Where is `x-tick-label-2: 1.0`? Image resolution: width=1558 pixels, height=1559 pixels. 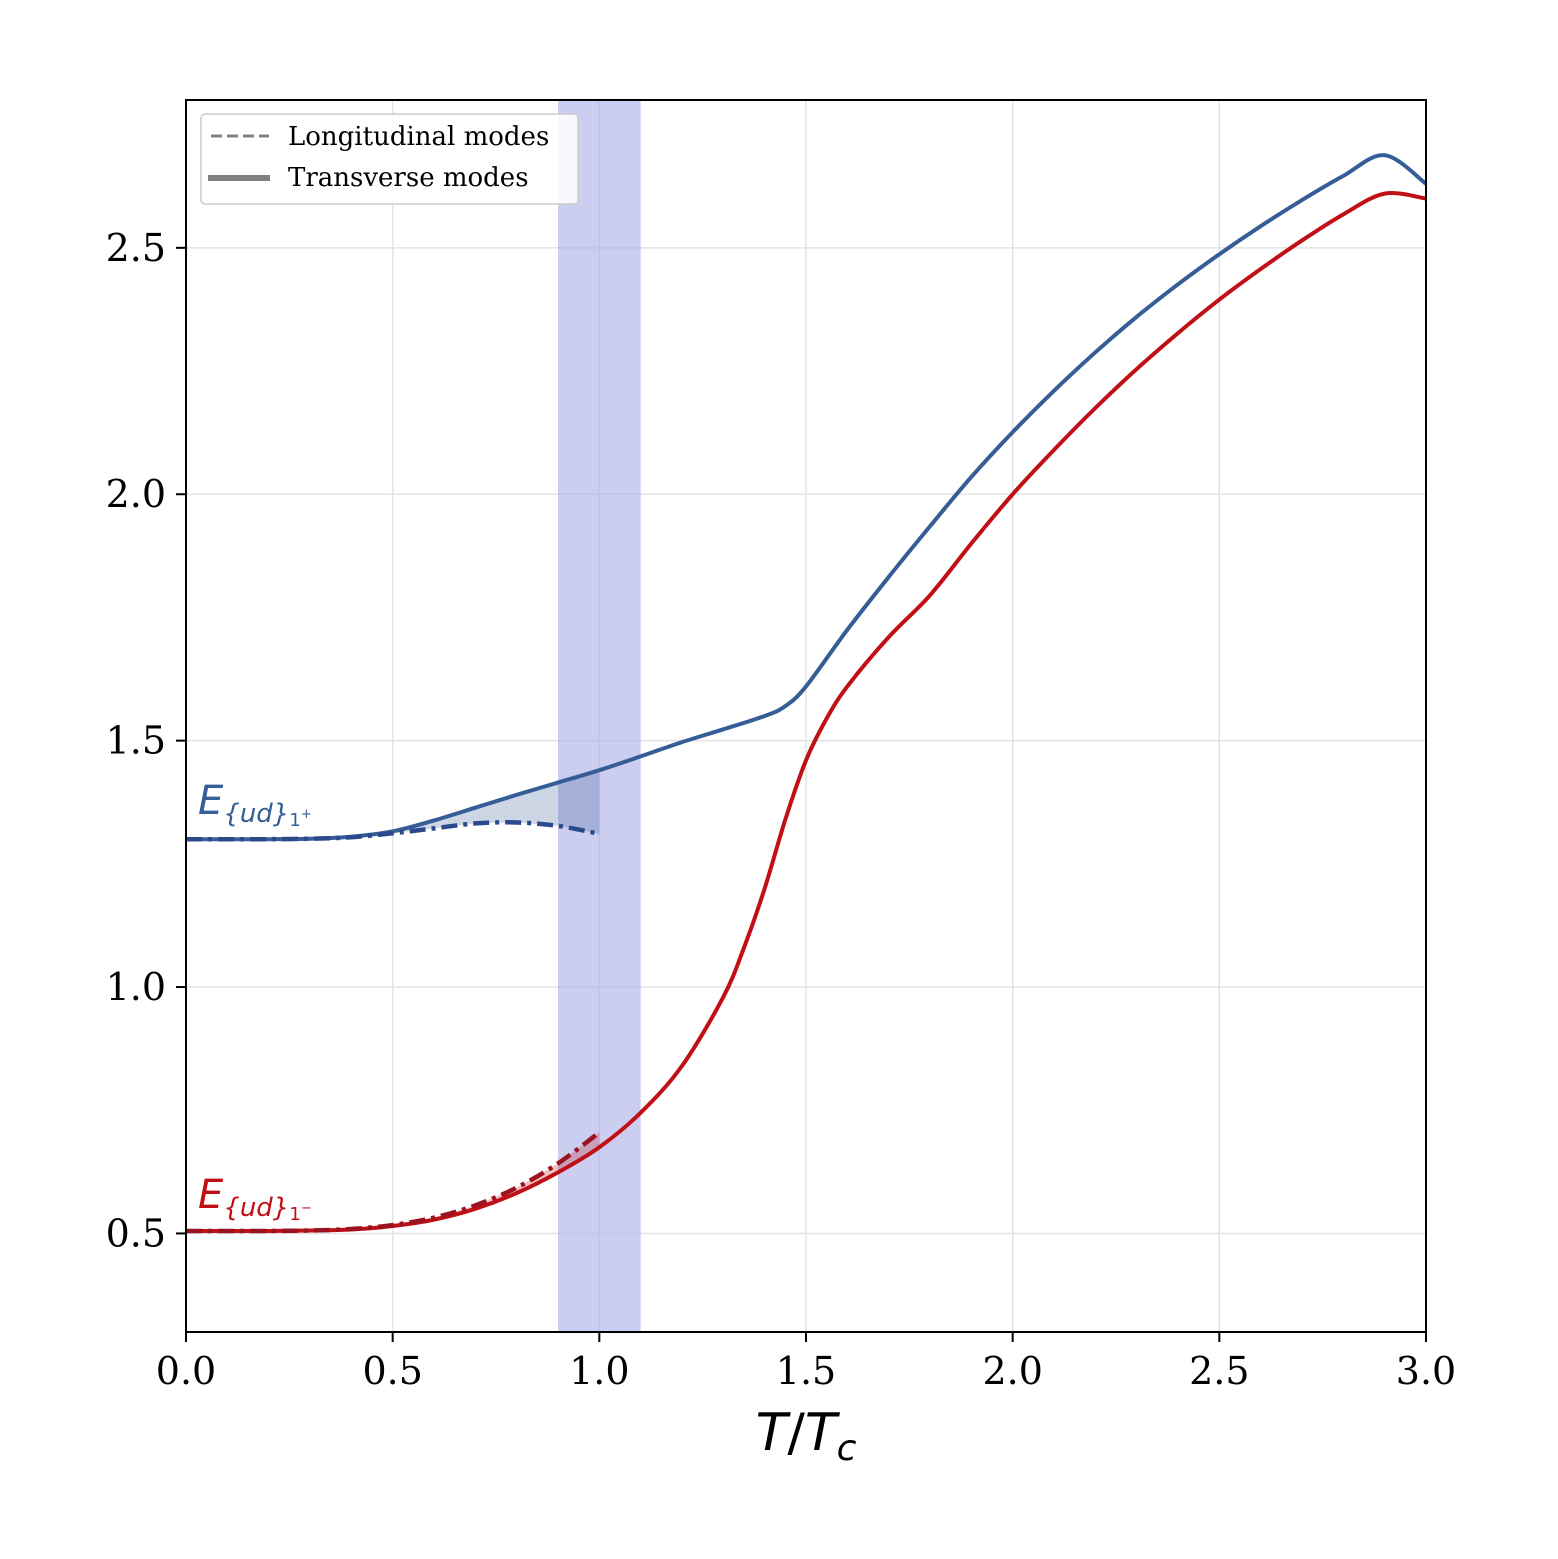 x-tick-label-2: 1.0 is located at coordinates (599, 1371).